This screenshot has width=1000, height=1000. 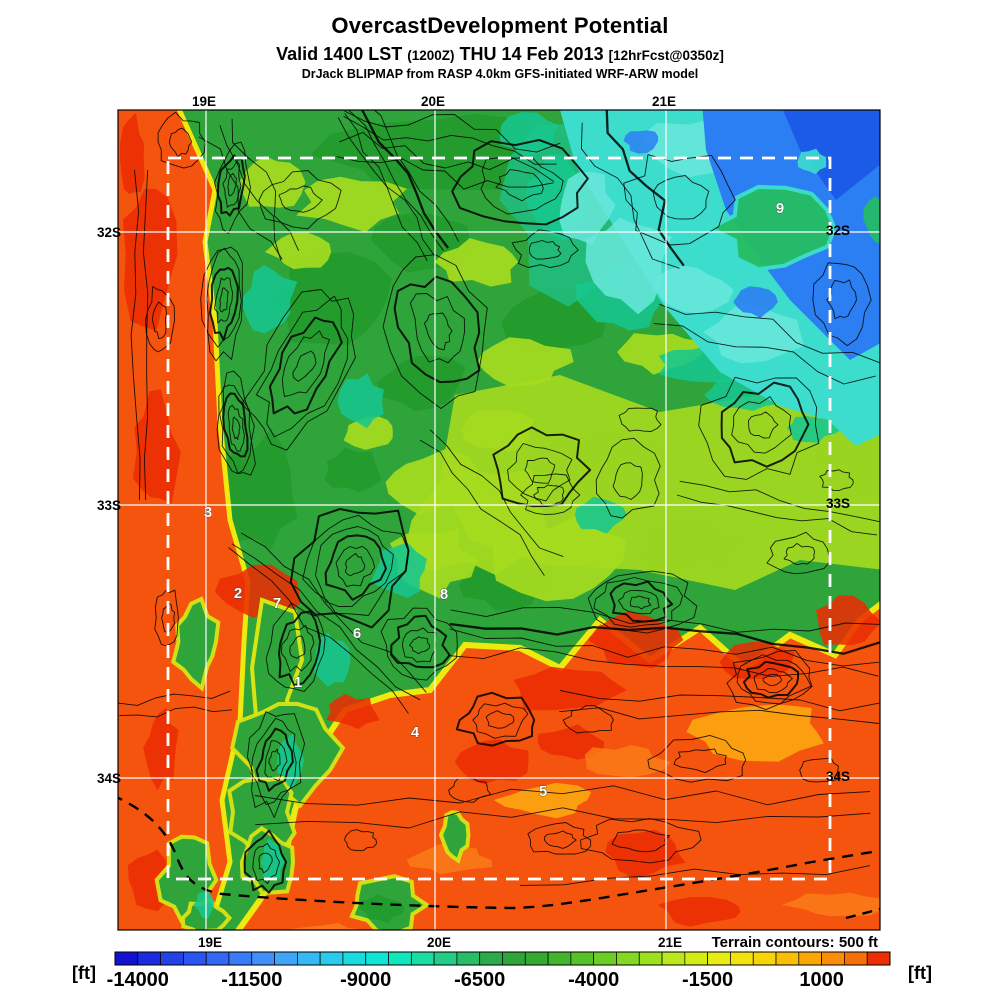 What do you see at coordinates (109, 505) in the screenshot?
I see `lat-label-left: 33S` at bounding box center [109, 505].